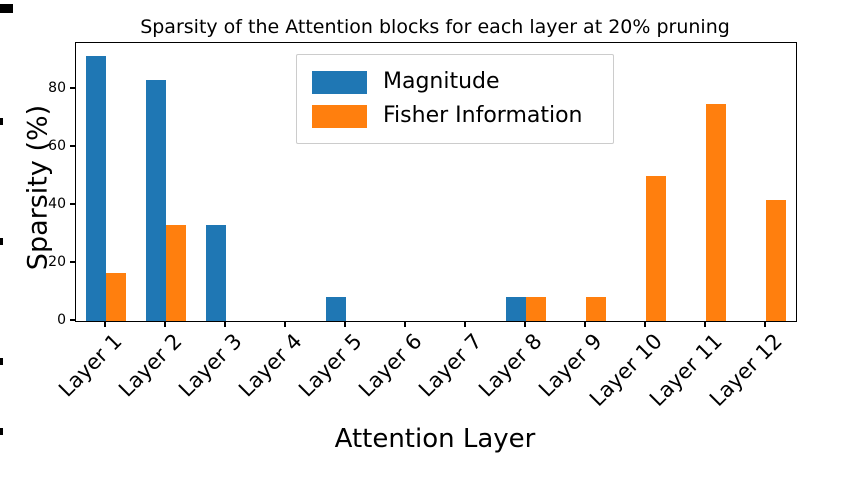 This screenshot has width=842, height=486. What do you see at coordinates (450, 365) in the screenshot?
I see `x-tick-label: Layer 7` at bounding box center [450, 365].